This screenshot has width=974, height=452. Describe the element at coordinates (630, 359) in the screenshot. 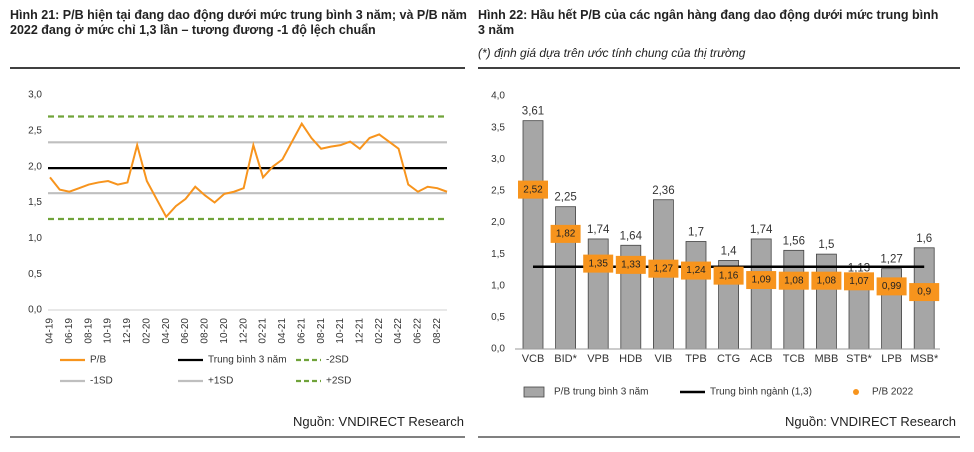

I see `x-tick-label: HDB` at that location.